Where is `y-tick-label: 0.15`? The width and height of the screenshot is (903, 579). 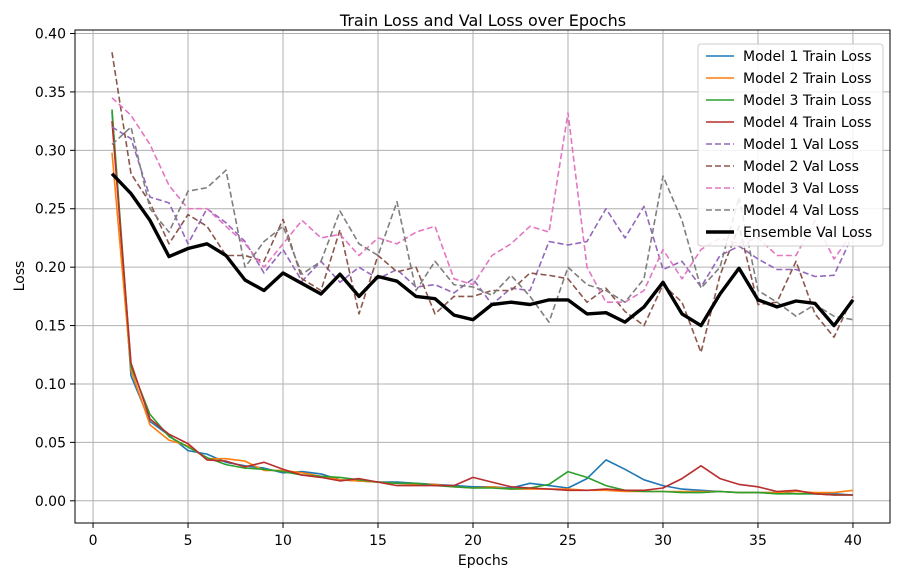
y-tick-label: 0.15 is located at coordinates (50, 327).